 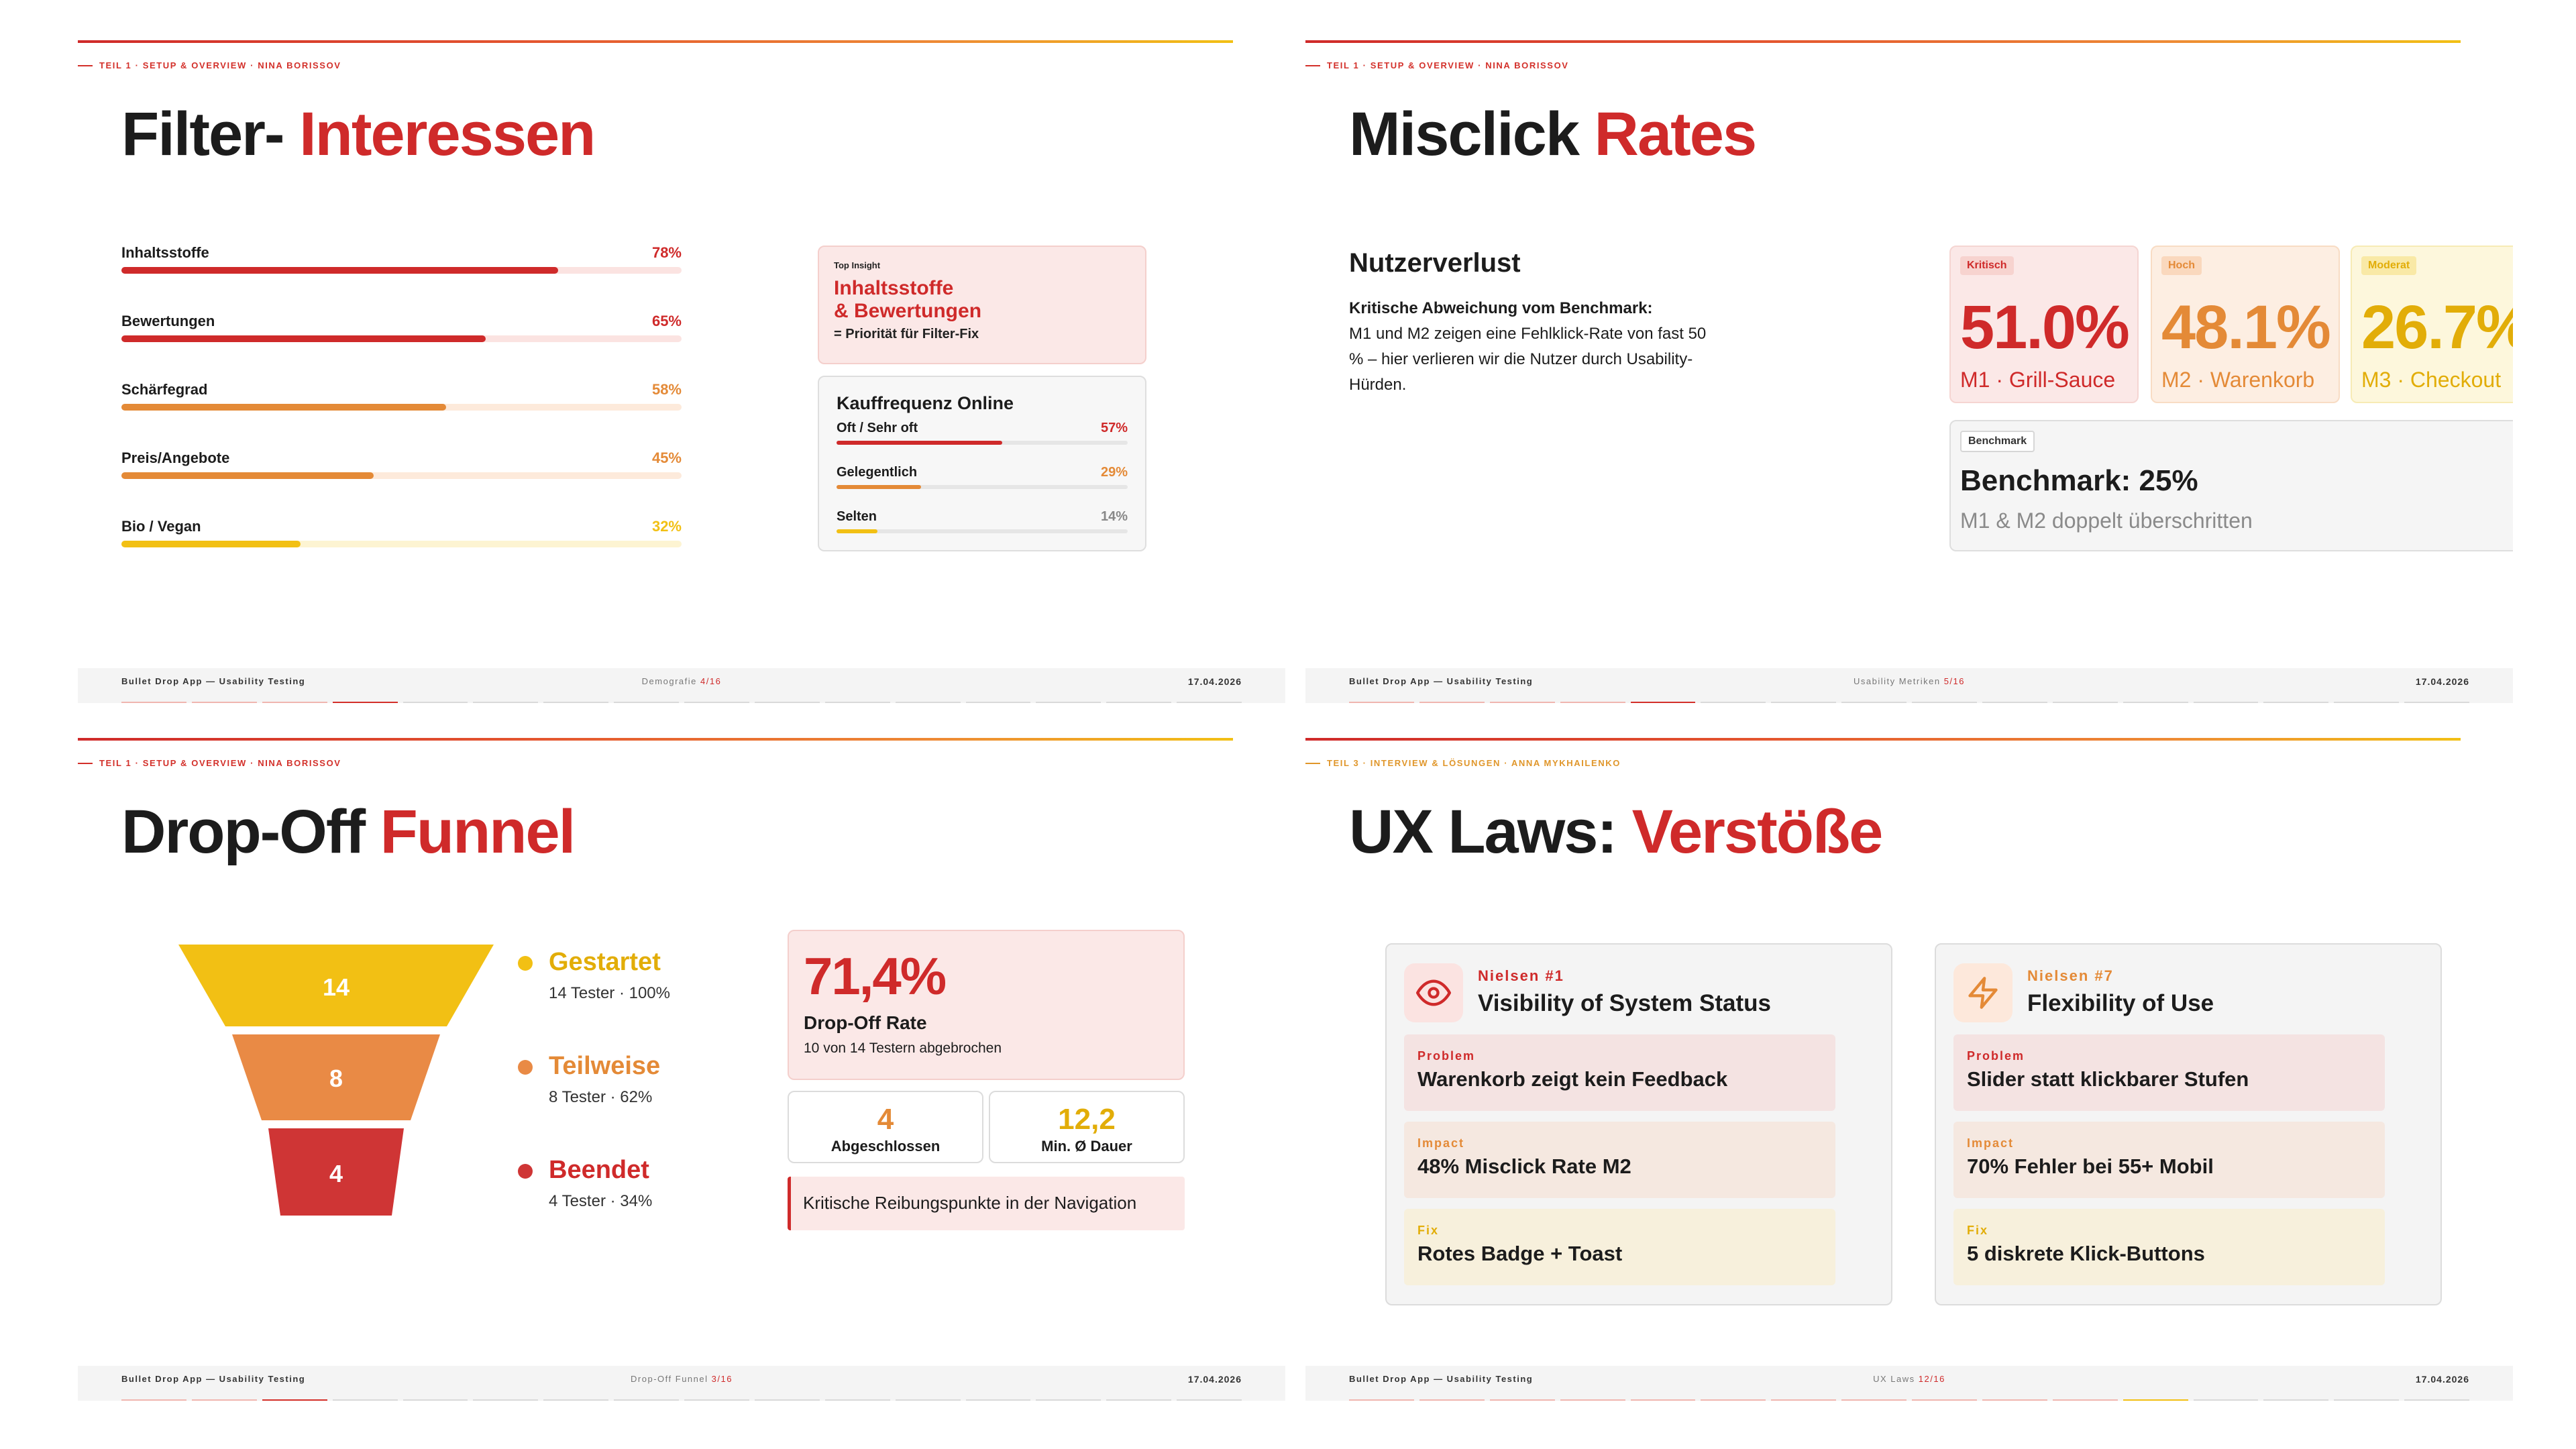 What do you see at coordinates (1982, 992) in the screenshot?
I see `lightning-icon` at bounding box center [1982, 992].